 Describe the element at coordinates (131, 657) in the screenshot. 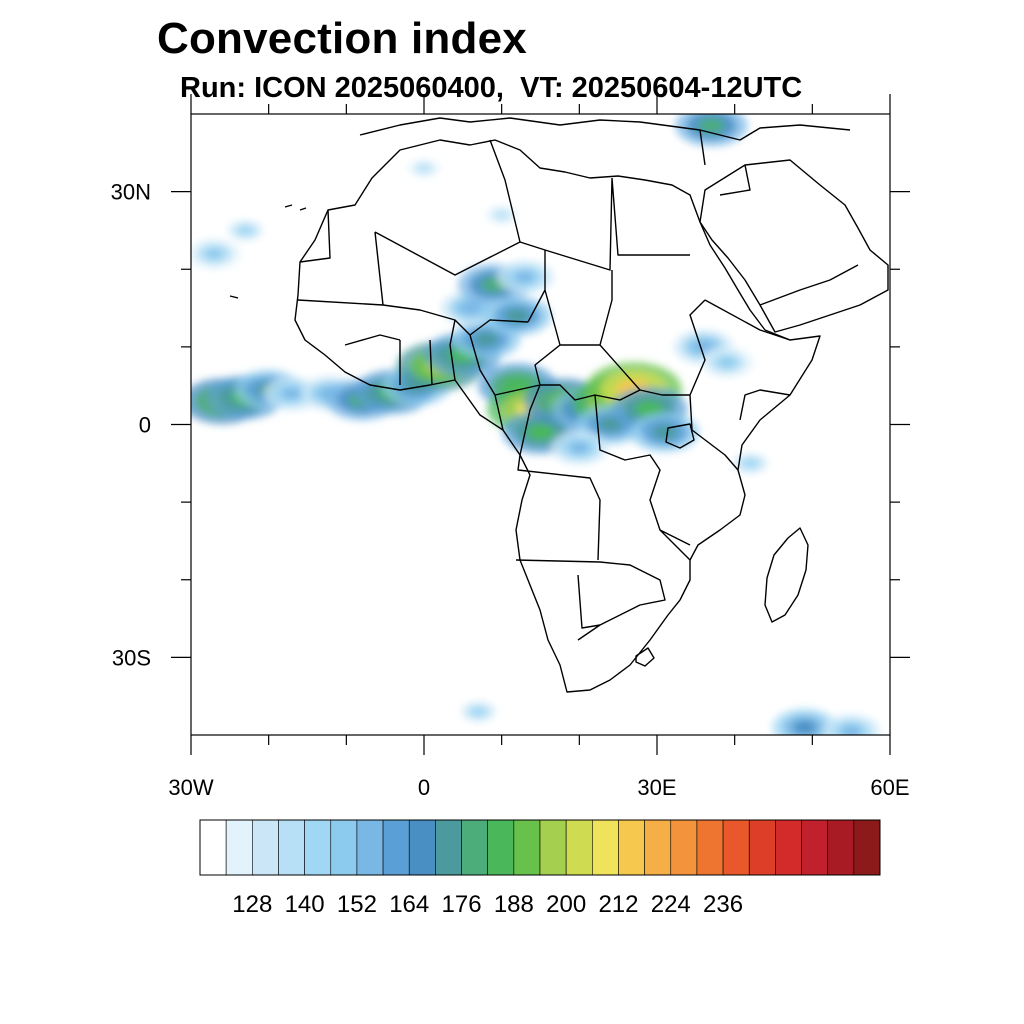

I see `y-tick-label: 30S` at that location.